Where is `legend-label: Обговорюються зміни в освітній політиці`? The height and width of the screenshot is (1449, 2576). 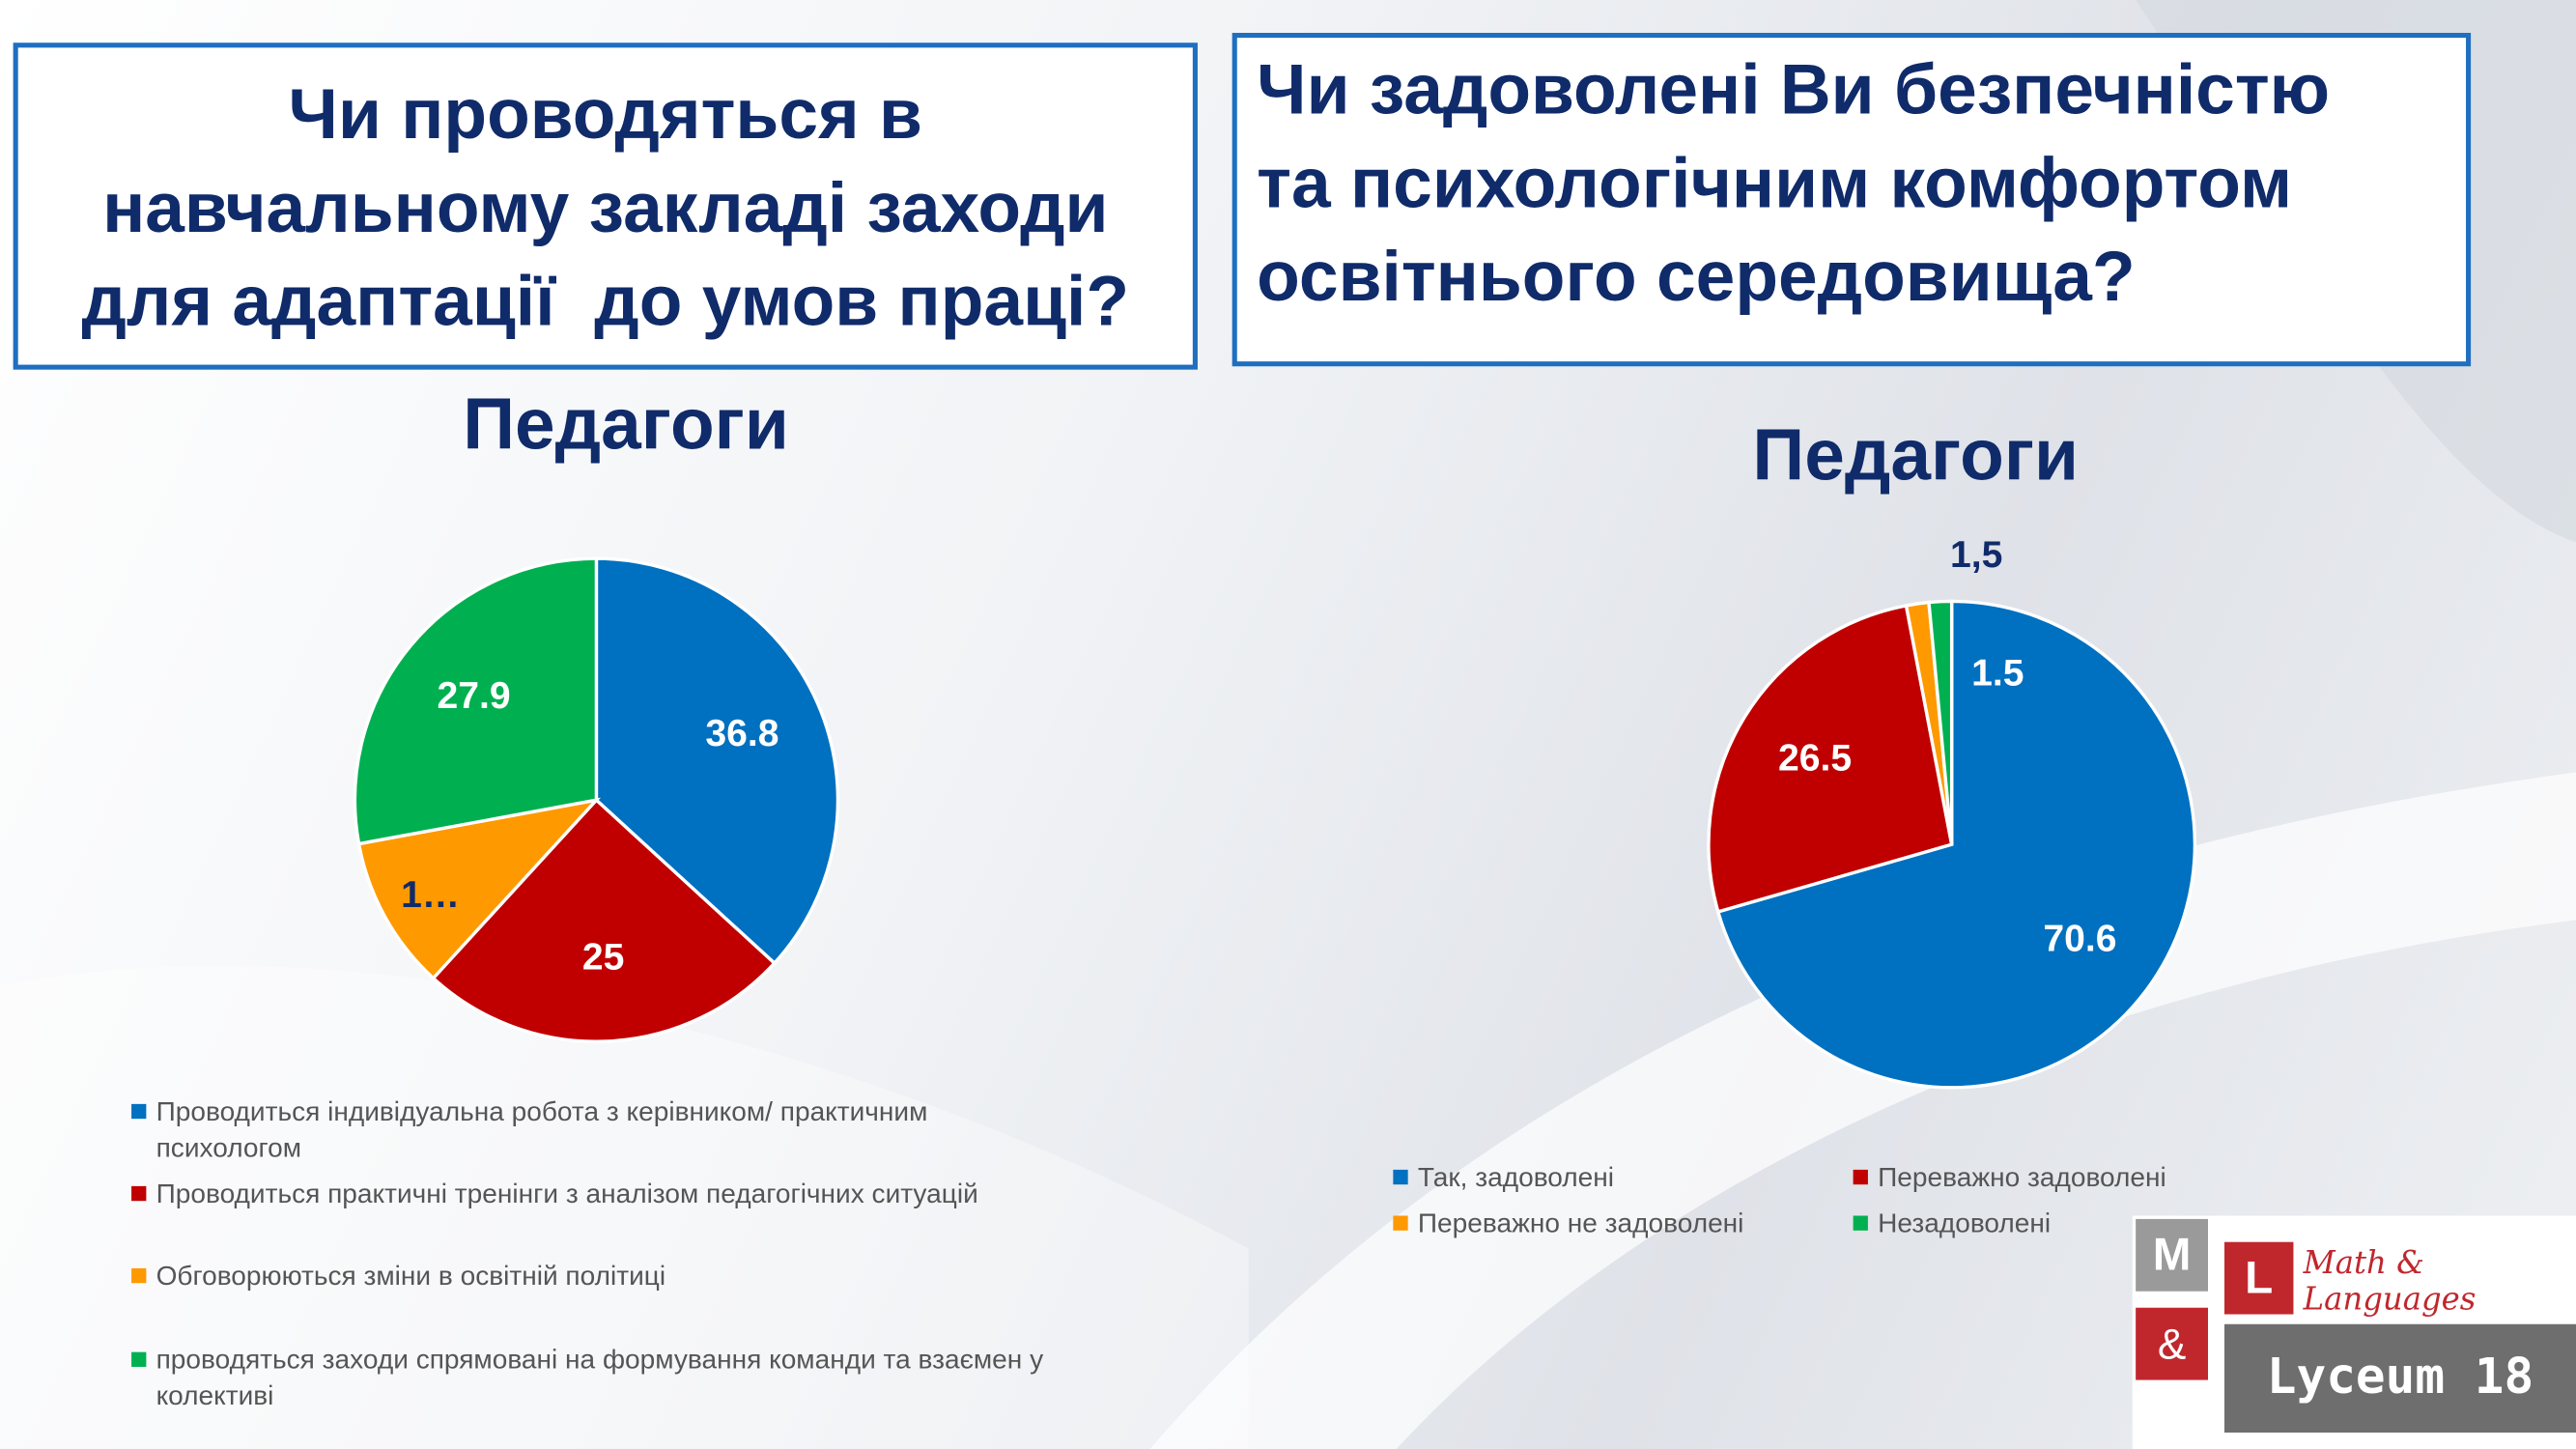 legend-label: Обговорюються зміни в освітній політиці is located at coordinates (411, 1277).